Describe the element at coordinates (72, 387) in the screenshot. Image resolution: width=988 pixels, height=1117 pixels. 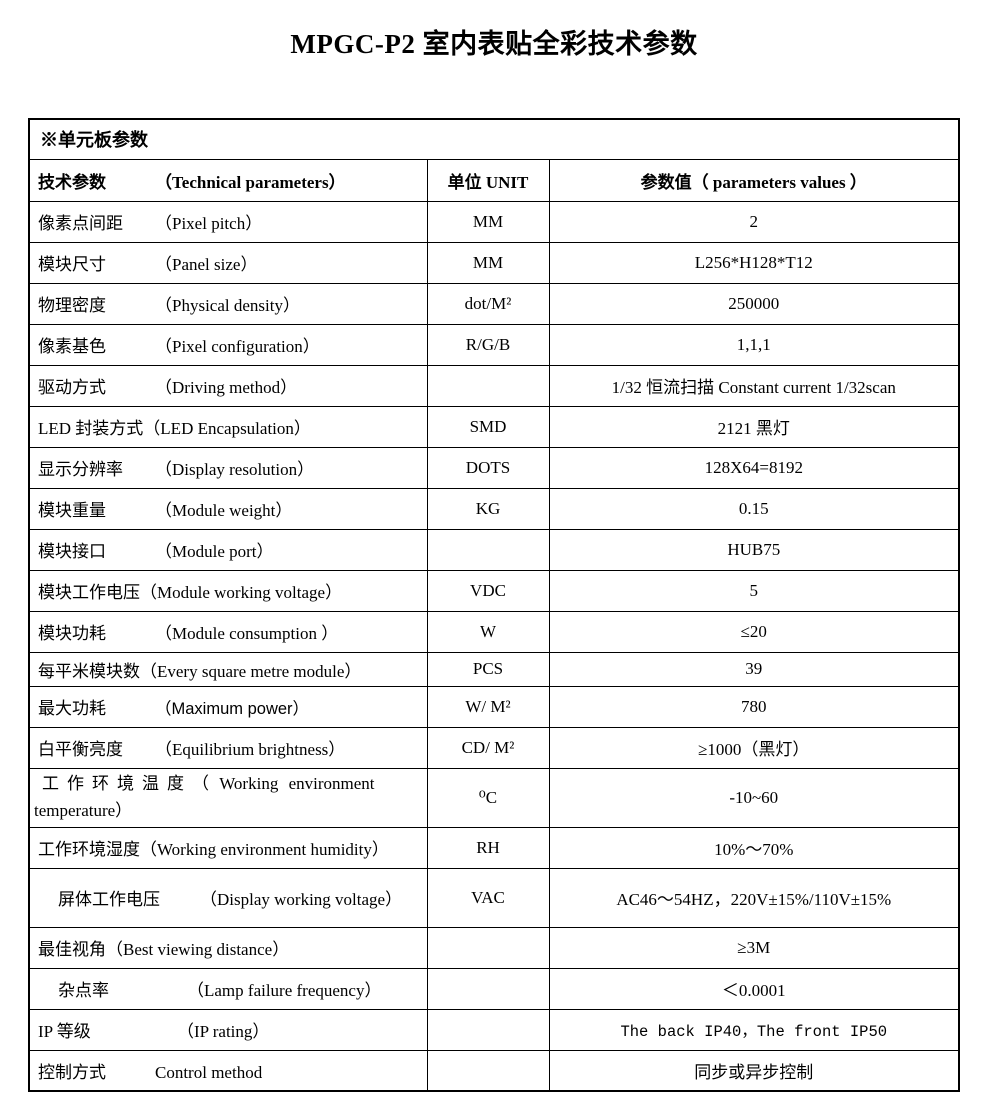
I see `parameter-label-zh: 驱动方式` at that location.